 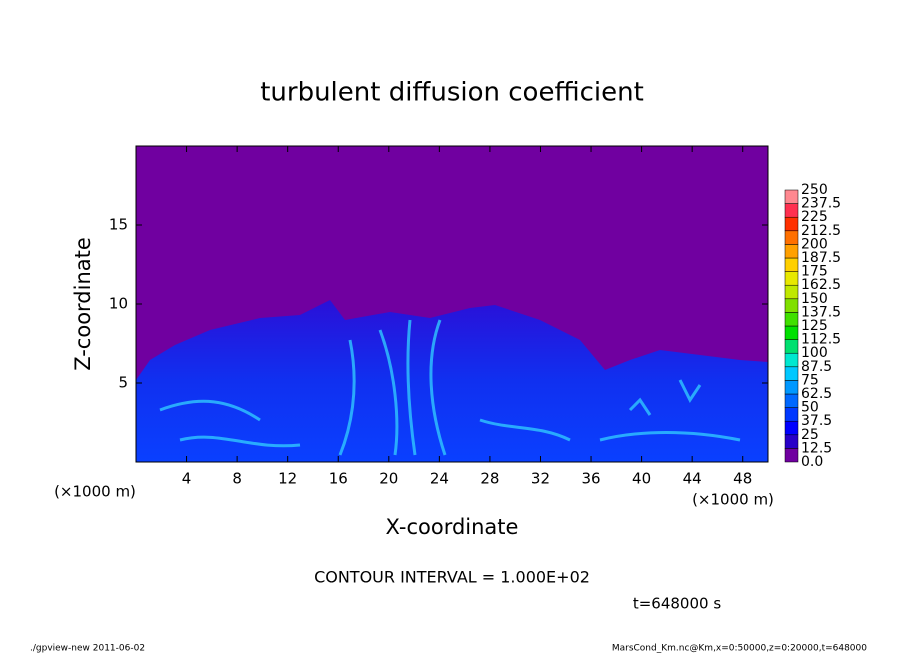 I want to click on x-axis-label: X-coordinate, so click(x=452, y=527).